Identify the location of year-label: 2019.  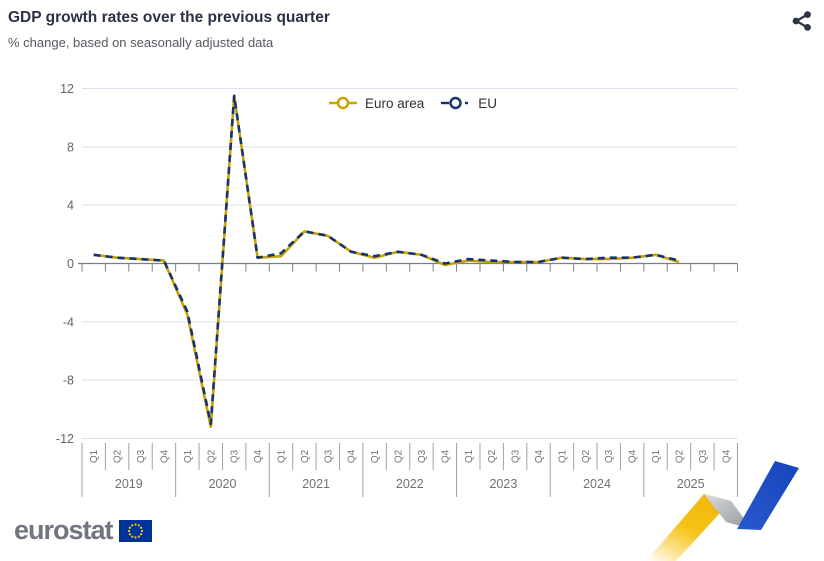
(129, 484).